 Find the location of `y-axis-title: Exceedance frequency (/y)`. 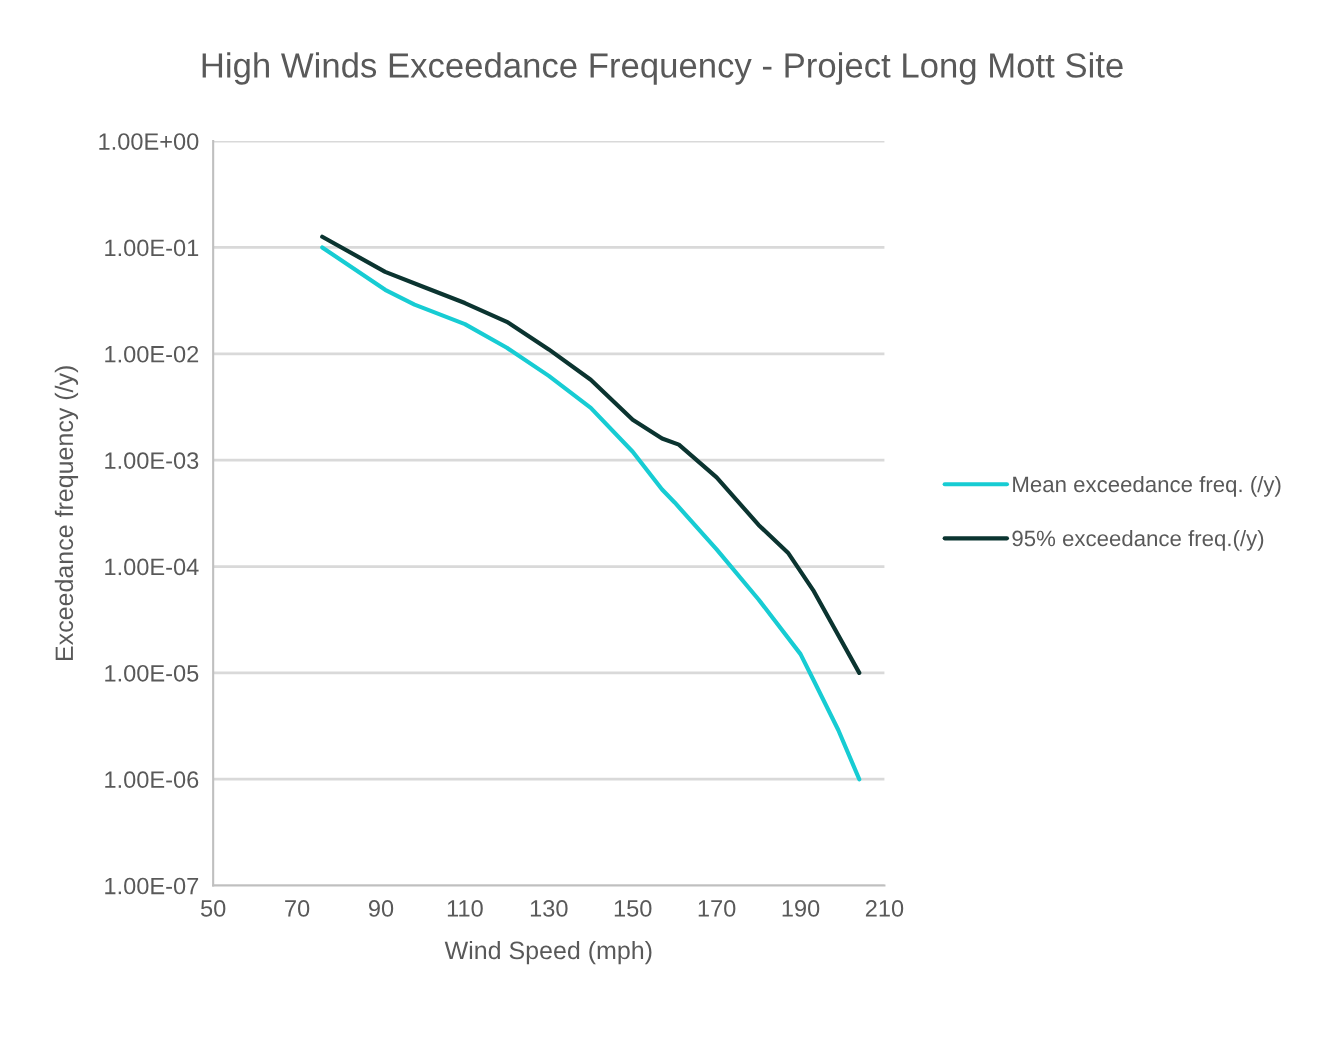

y-axis-title: Exceedance frequency (/y) is located at coordinates (66, 513).